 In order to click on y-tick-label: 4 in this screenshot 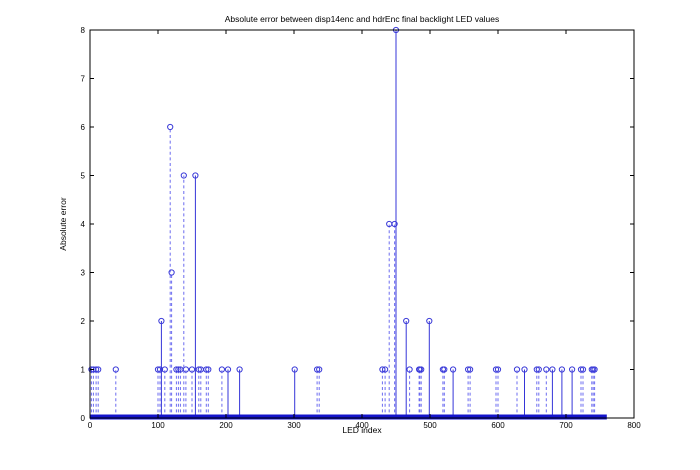, I will do `click(83, 224)`.